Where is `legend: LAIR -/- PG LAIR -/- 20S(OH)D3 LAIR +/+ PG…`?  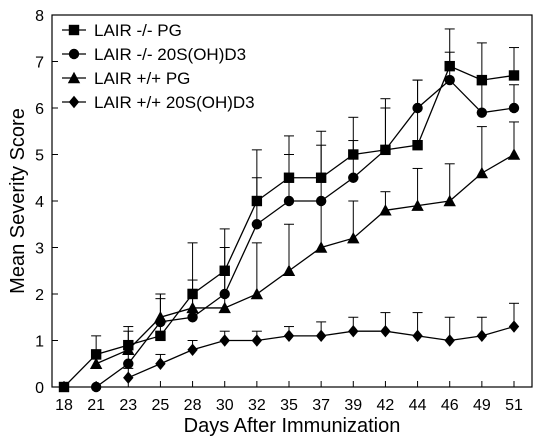 legend: LAIR -/- PG LAIR -/- 20S(OH)D3 LAIR +/+ PG… is located at coordinates (158, 66).